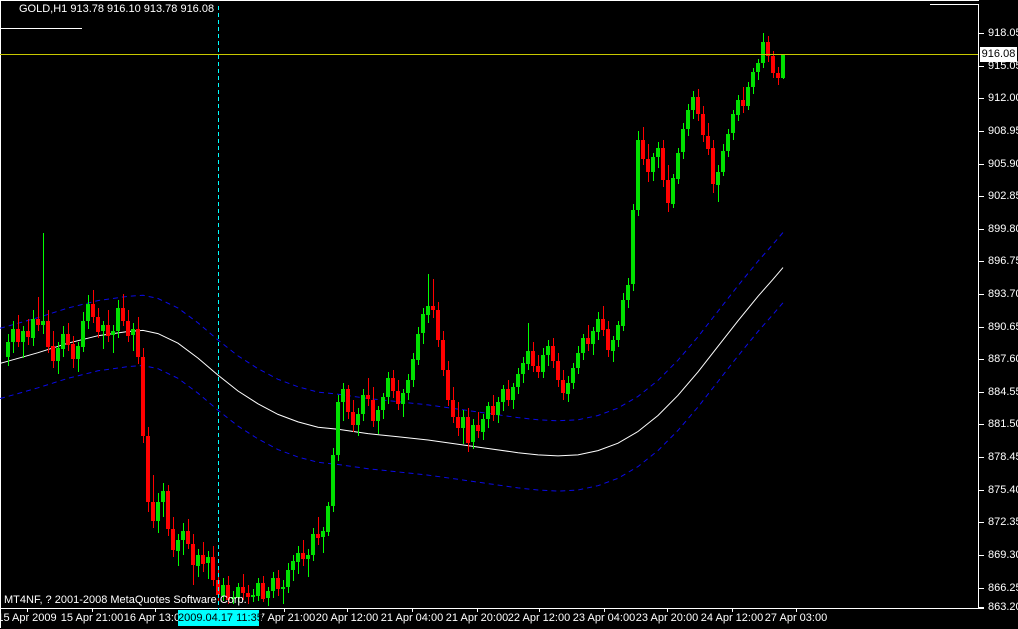 The width and height of the screenshot is (1018, 629). What do you see at coordinates (477, 618) in the screenshot?
I see `time-axis-label: 21 Apr 20:00` at bounding box center [477, 618].